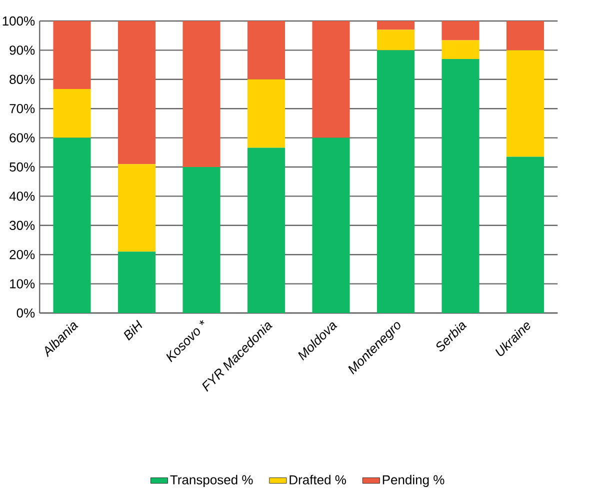 This screenshot has height=501, width=601. What do you see at coordinates (22, 167) in the screenshot?
I see `y-tick-label: 50%` at bounding box center [22, 167].